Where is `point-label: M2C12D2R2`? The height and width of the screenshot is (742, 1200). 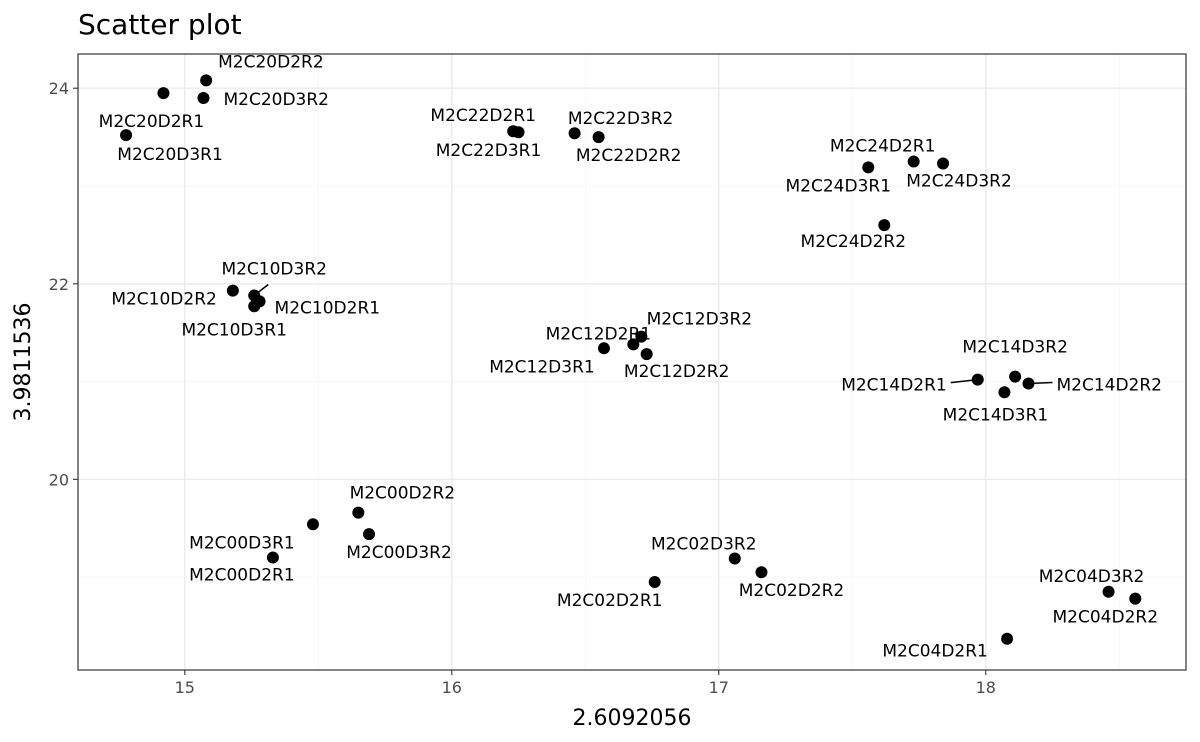
point-label: M2C12D2R2 is located at coordinates (677, 372).